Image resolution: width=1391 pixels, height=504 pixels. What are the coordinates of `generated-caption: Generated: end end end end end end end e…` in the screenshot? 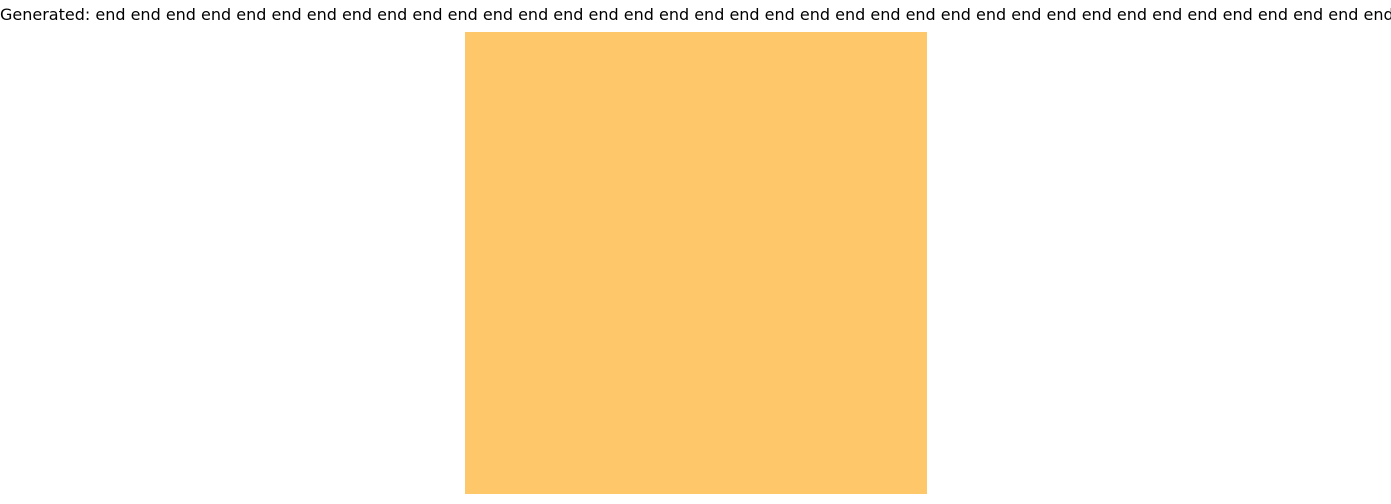 It's located at (695, 14).